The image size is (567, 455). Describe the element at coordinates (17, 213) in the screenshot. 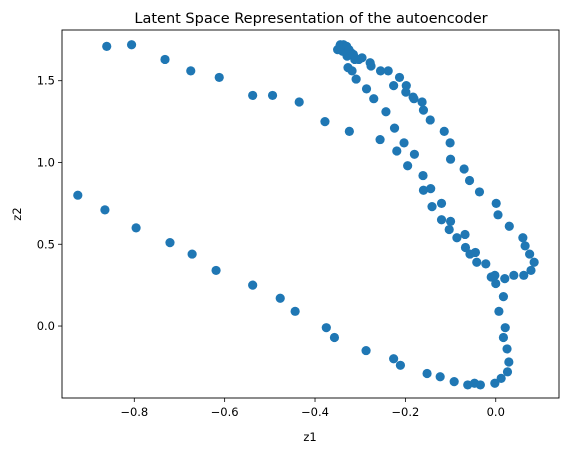

I see `y-axis-label: z2` at that location.